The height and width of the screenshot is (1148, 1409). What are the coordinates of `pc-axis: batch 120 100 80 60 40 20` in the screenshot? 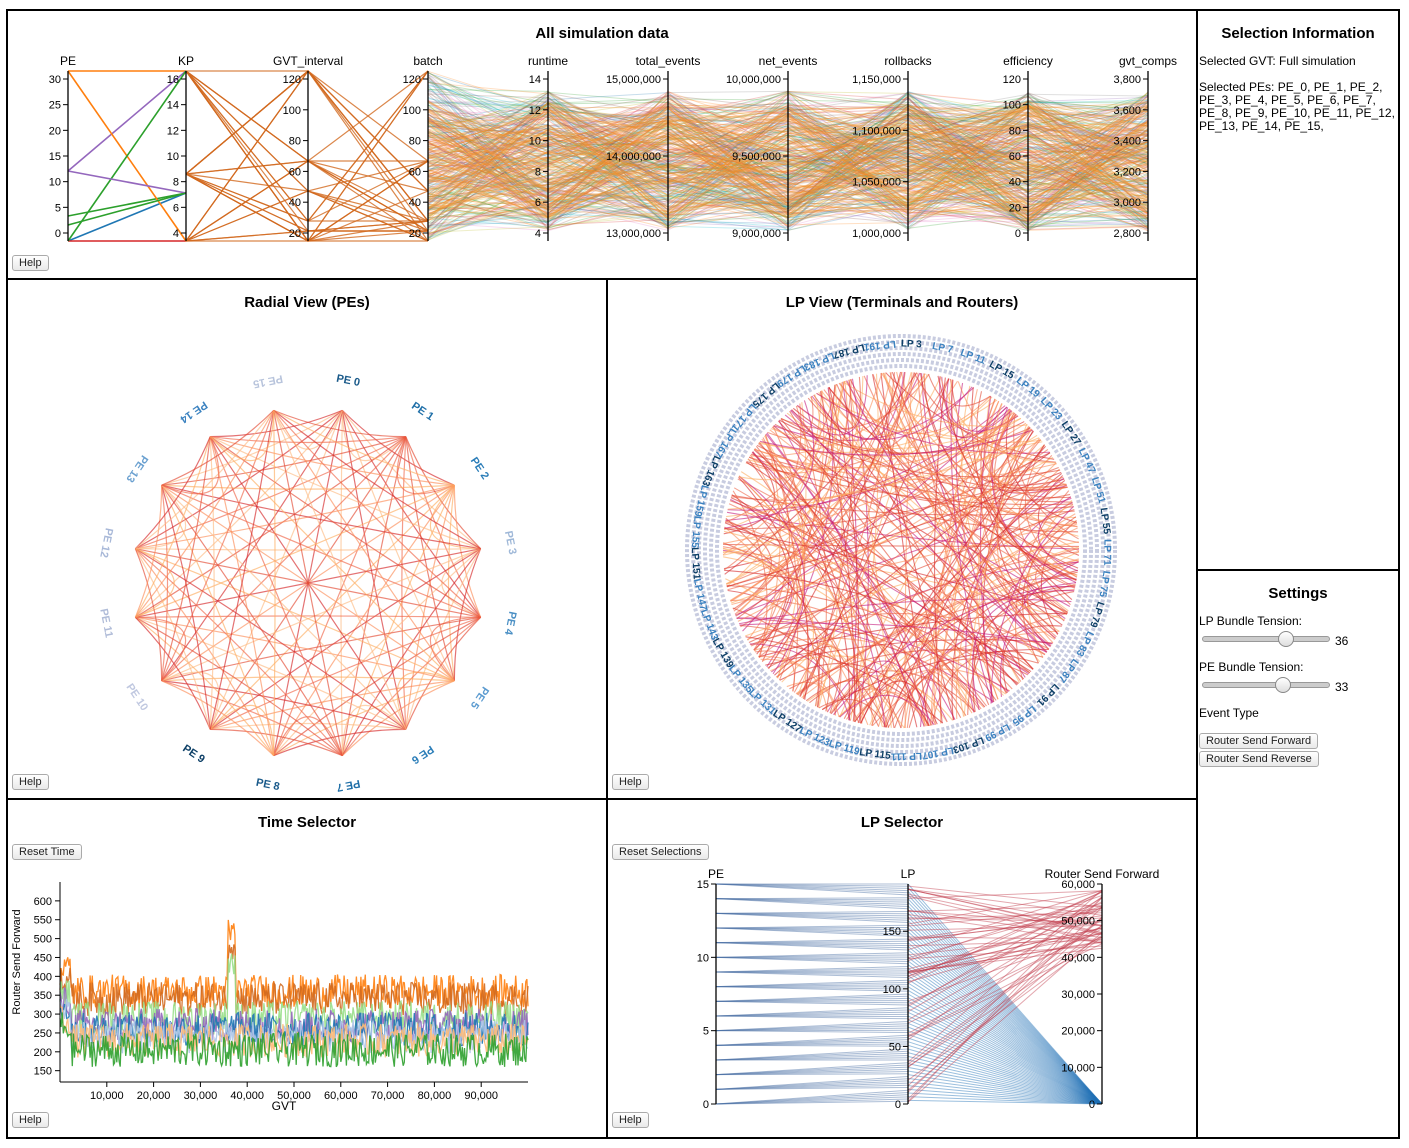 It's located at (423, 147).